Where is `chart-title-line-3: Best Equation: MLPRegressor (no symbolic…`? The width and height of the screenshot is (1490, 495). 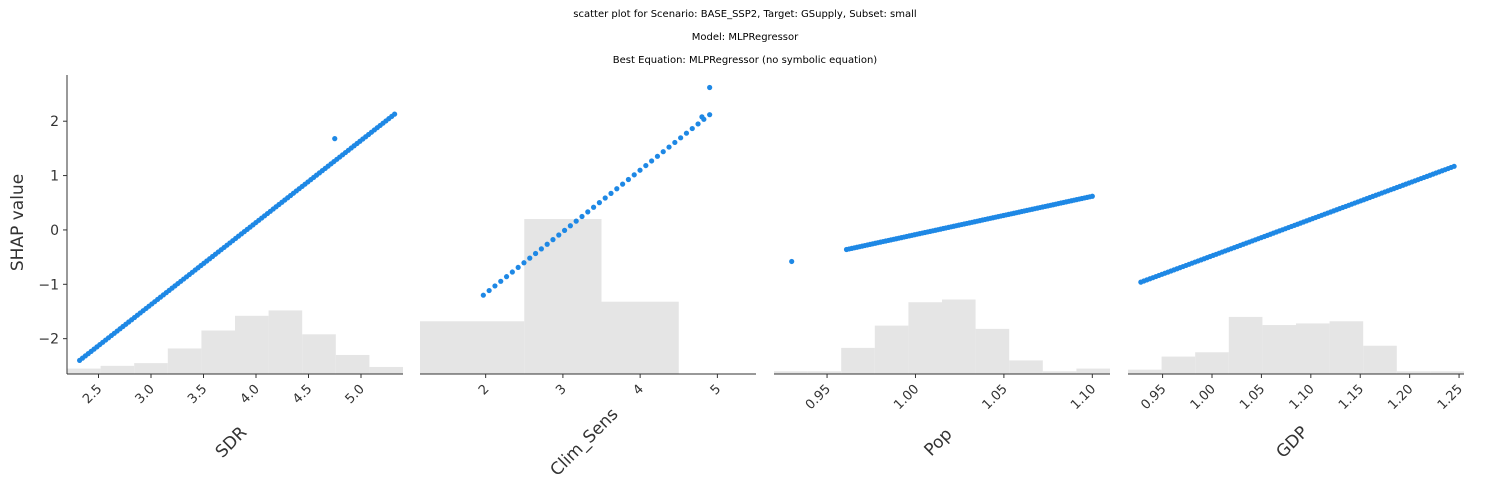 chart-title-line-3: Best Equation: MLPRegressor (no symbolic… is located at coordinates (745, 60).